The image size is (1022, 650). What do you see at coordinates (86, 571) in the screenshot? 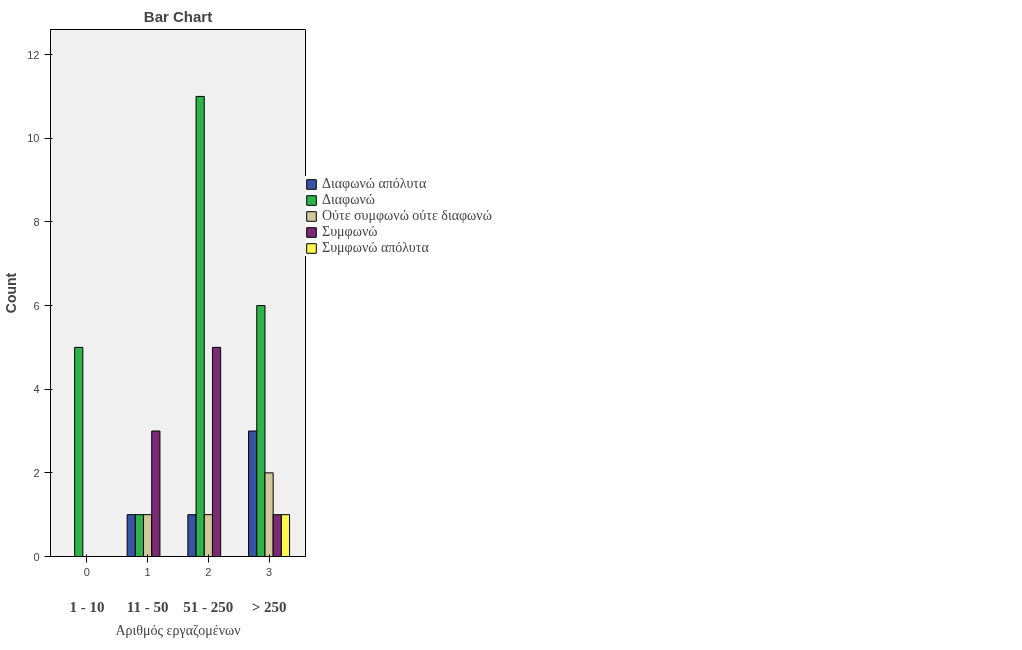
I see `x-tick-label: 0` at bounding box center [86, 571].